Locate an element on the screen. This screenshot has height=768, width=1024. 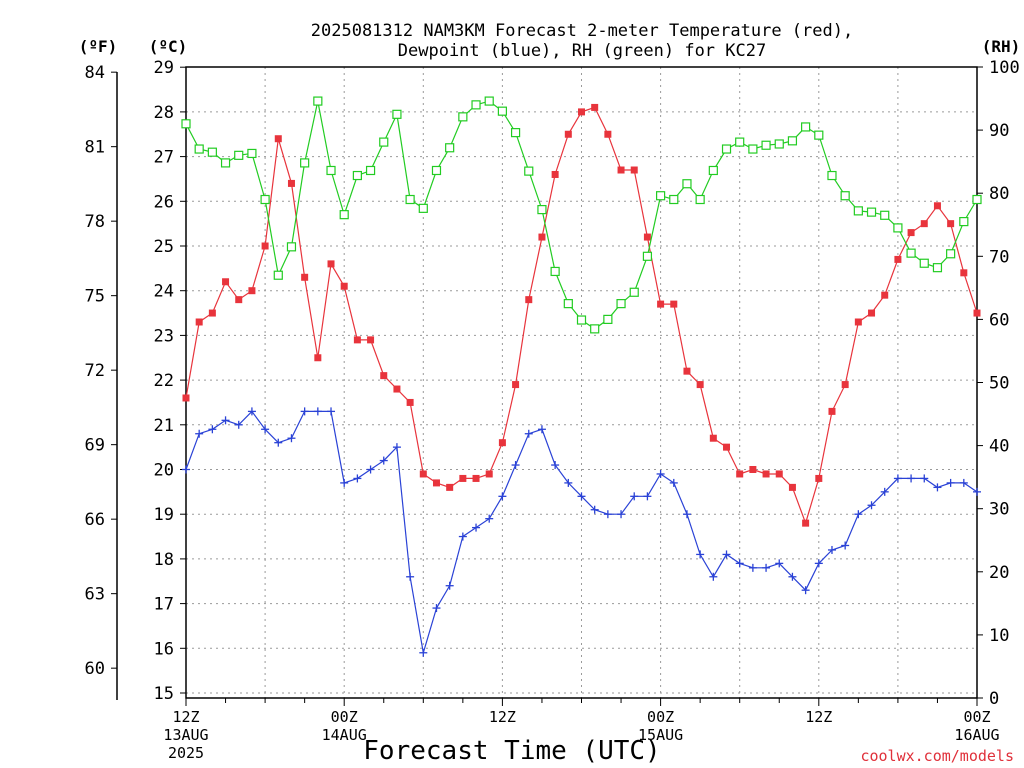
fahrenheit-tick-label: 66 is located at coordinates (95, 520).